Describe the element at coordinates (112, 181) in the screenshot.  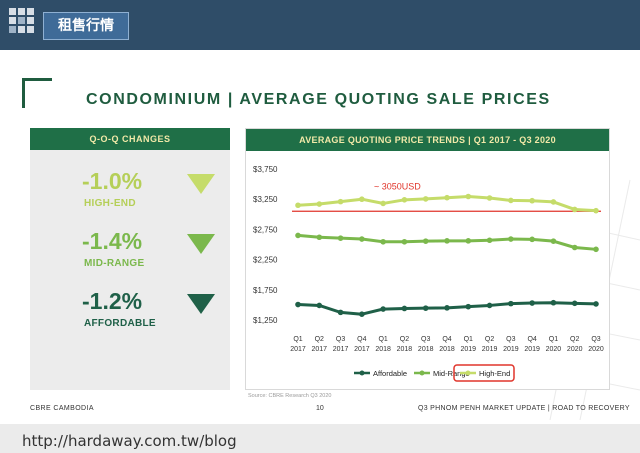
I see `qoq-pct: -1.0%` at that location.